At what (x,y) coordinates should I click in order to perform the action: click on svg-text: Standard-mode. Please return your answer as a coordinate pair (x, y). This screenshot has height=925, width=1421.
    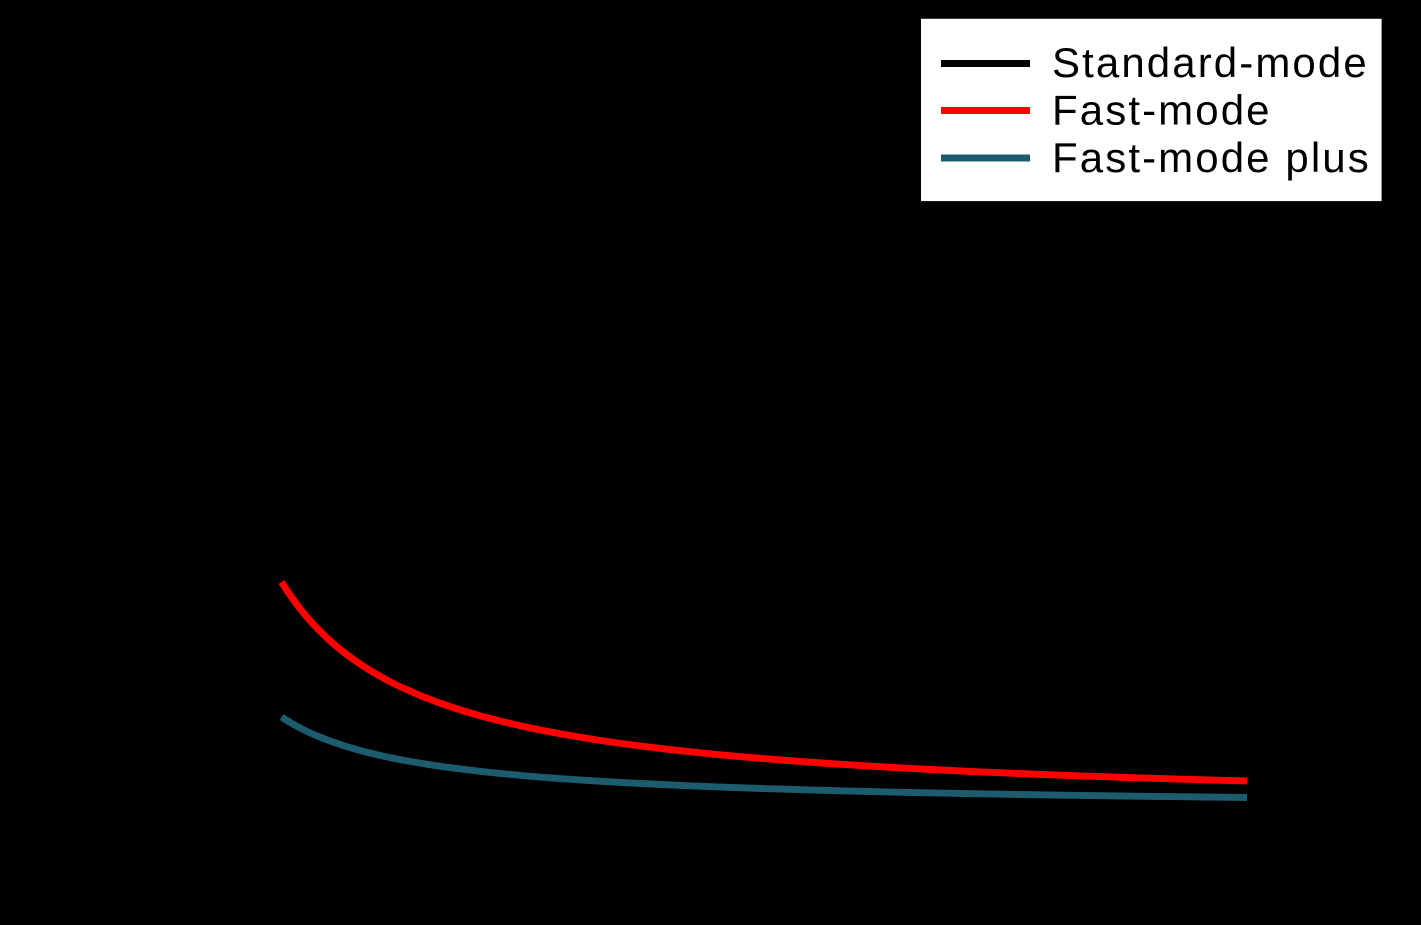
    Looking at the image, I should click on (1210, 62).